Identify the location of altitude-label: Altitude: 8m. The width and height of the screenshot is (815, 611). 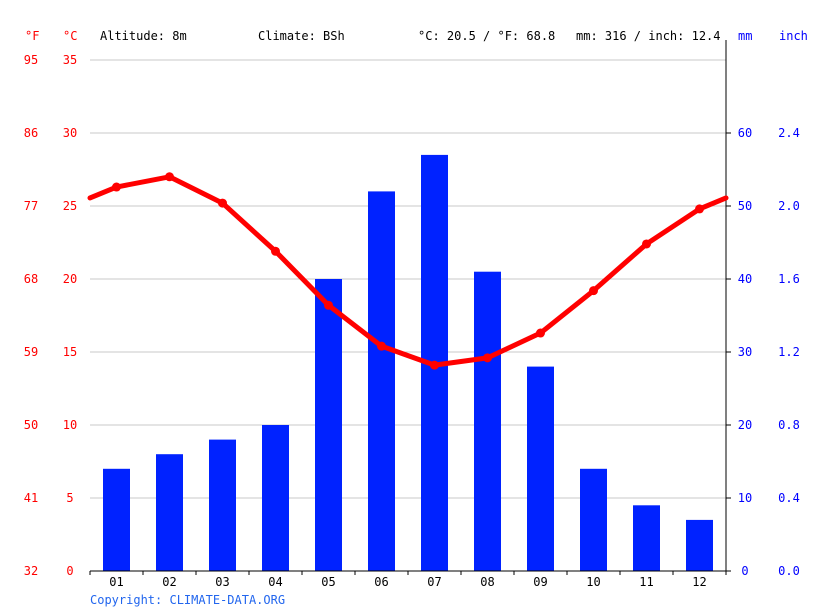
(143, 36).